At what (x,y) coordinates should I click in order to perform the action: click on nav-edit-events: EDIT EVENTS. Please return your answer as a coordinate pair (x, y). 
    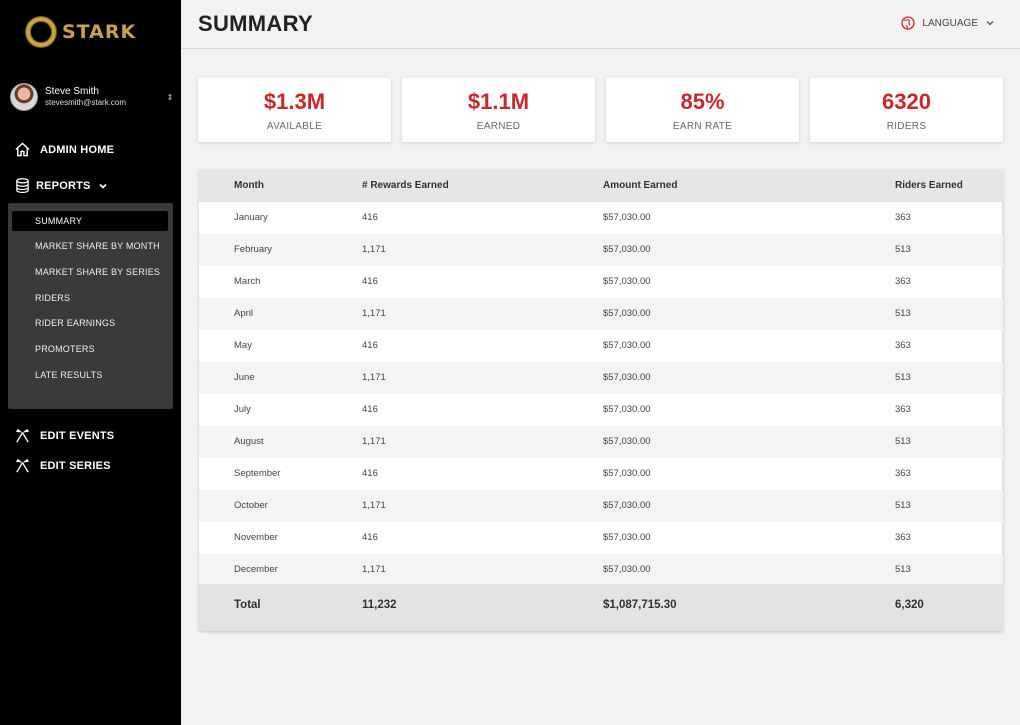
    Looking at the image, I should click on (64, 435).